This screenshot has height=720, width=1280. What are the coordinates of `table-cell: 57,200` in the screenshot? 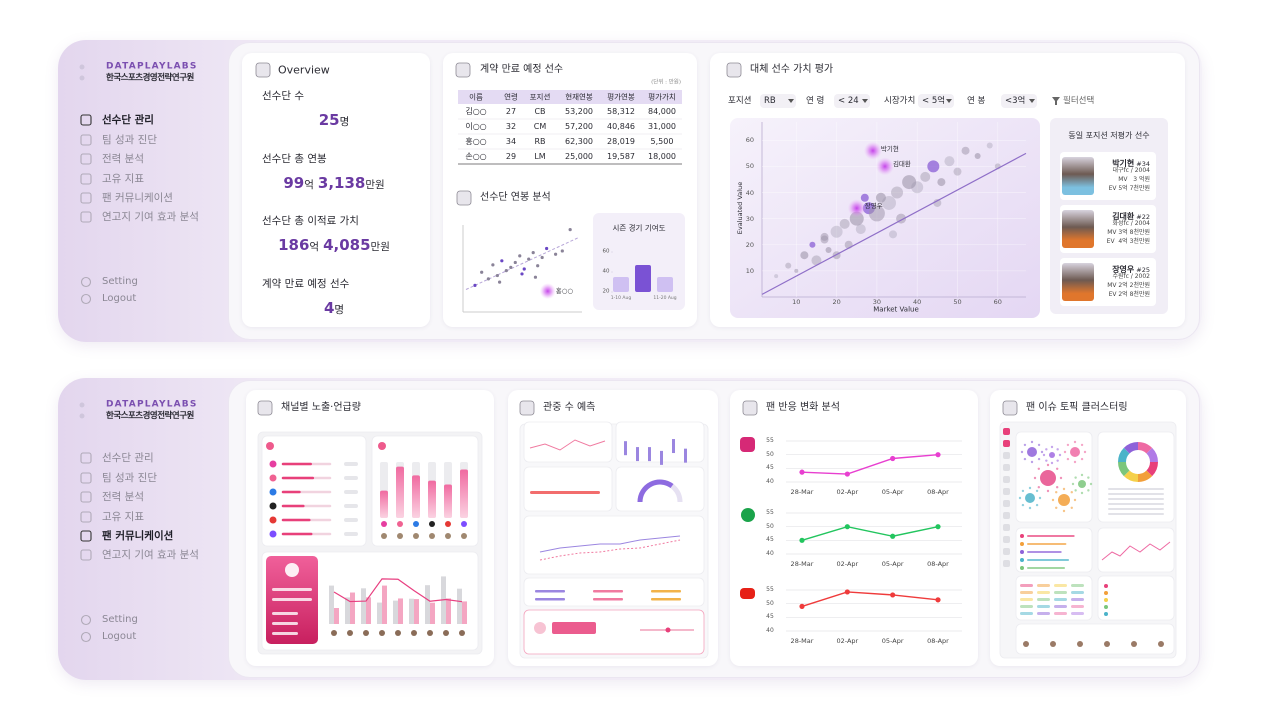 It's located at (579, 126).